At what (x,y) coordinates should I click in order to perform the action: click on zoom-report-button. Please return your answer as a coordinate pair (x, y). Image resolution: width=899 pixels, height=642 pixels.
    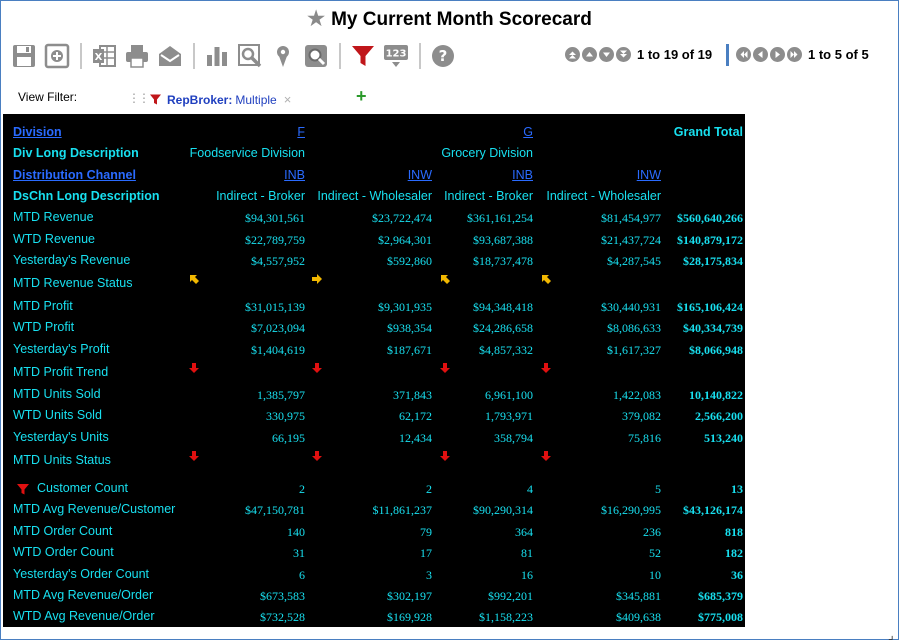
    Looking at the image, I should click on (250, 56).